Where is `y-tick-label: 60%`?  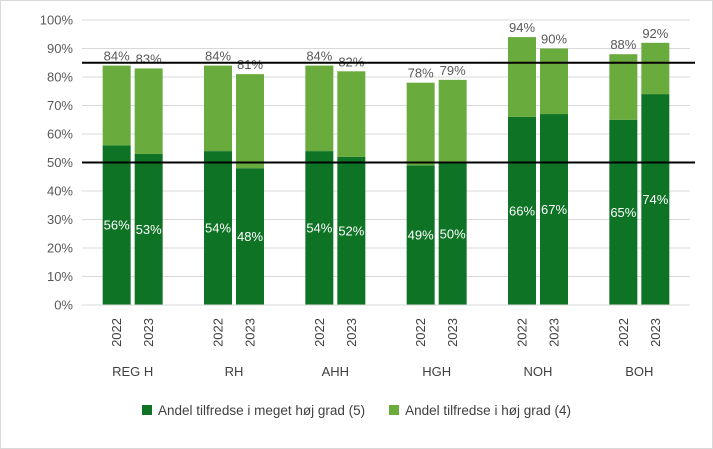
y-tick-label: 60% is located at coordinates (60, 134).